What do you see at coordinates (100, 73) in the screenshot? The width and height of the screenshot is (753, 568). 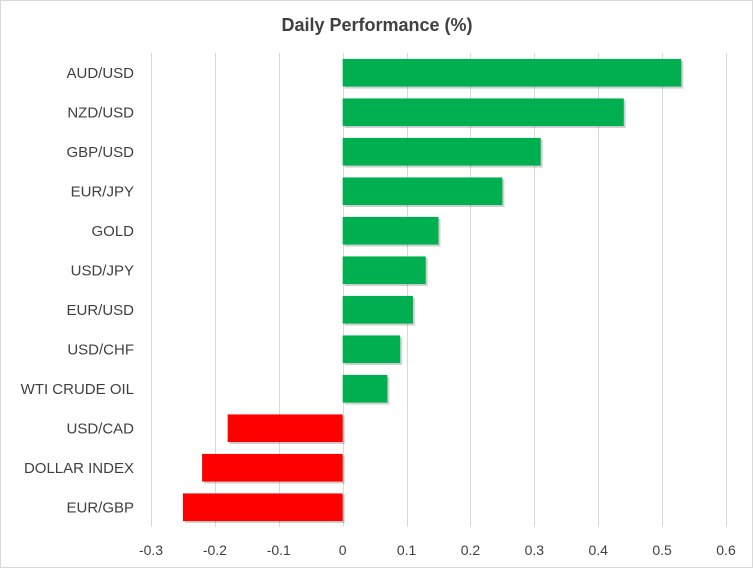 I see `category-label: AUD/USD` at bounding box center [100, 73].